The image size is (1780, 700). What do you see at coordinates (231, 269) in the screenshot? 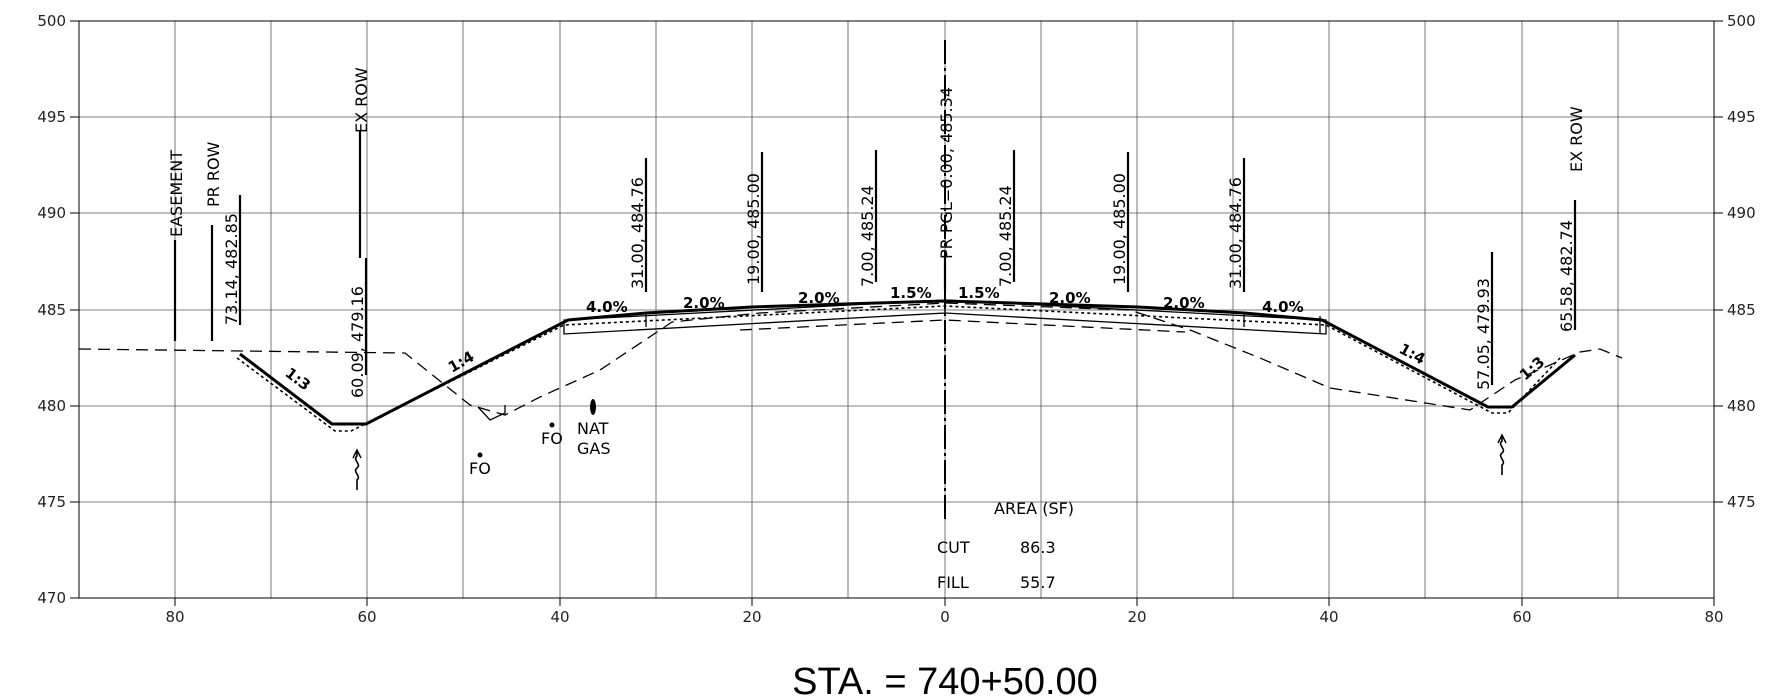
I see `label-pr-row-elev: 73.14, 482.85` at bounding box center [231, 269].